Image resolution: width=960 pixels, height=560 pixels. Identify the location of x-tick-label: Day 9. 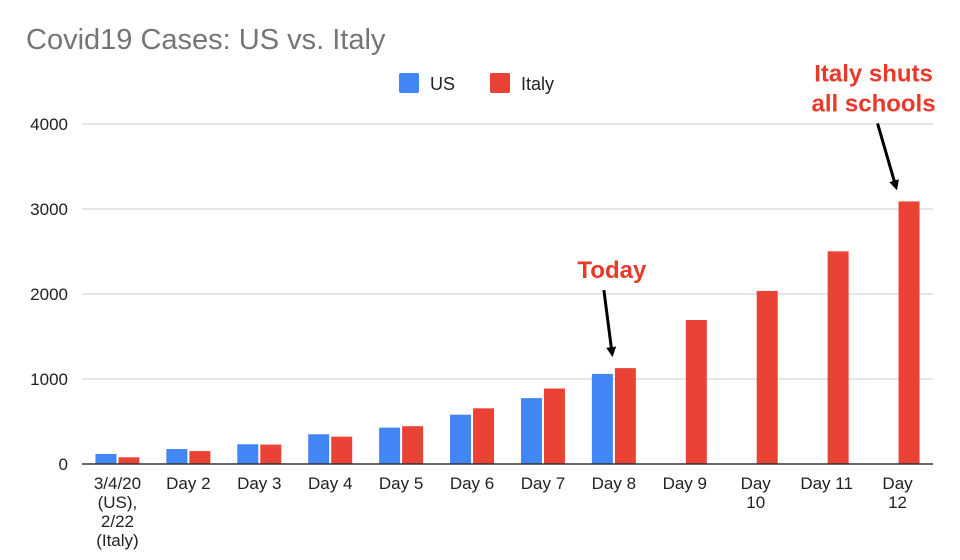
(685, 483).